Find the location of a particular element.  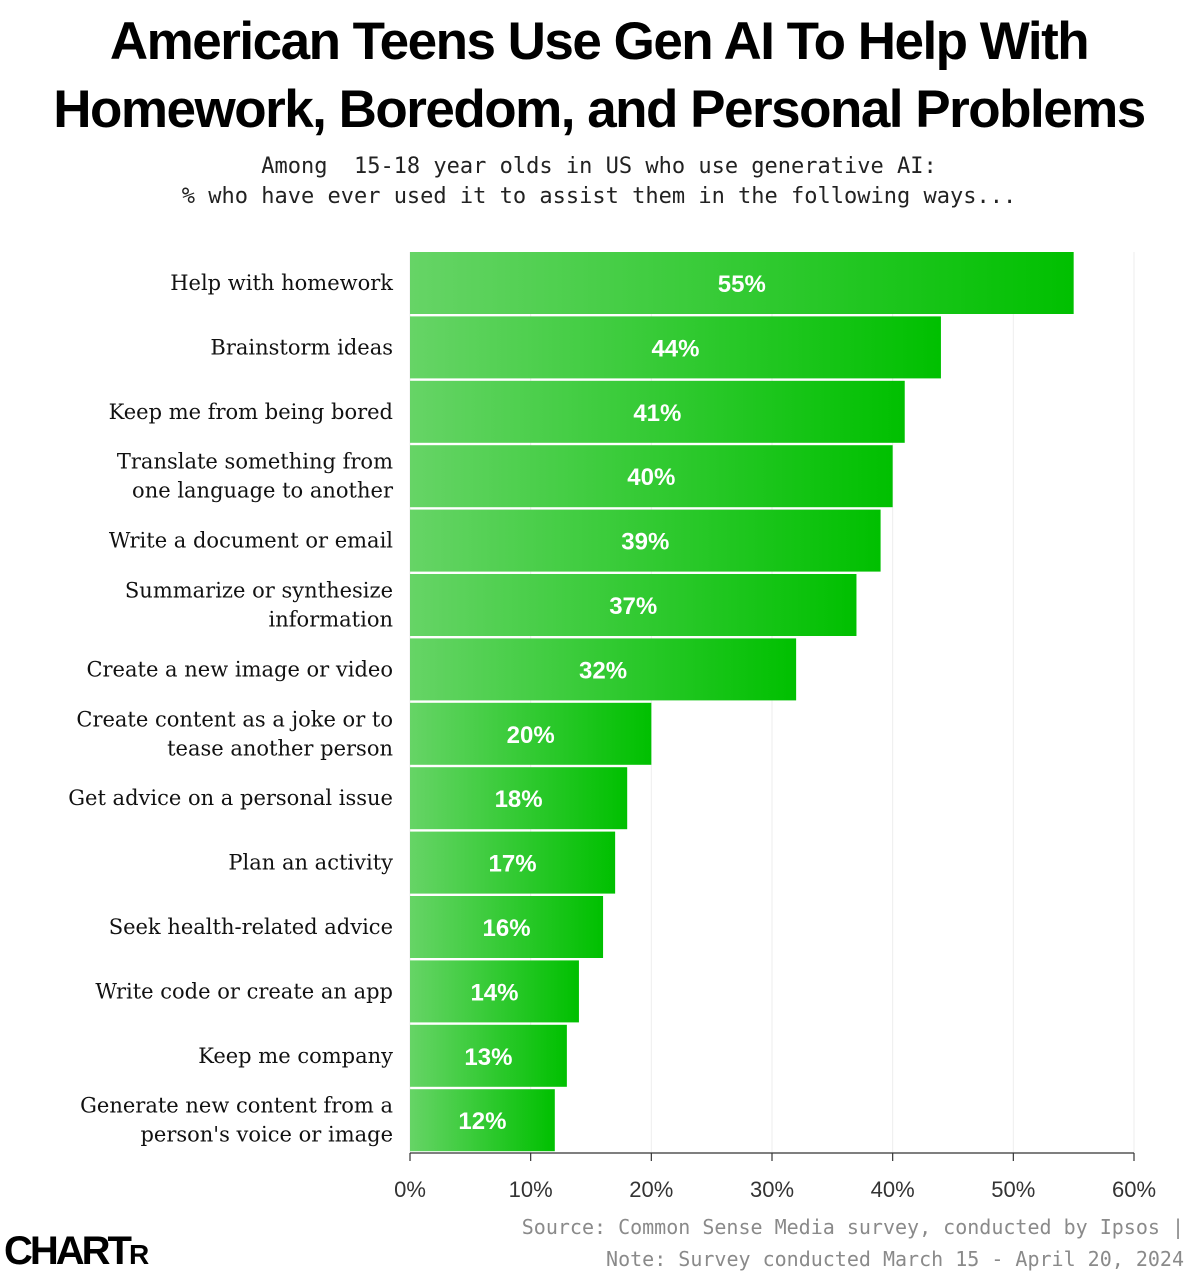

bar-value-label-1: 44% is located at coordinates (675, 348).